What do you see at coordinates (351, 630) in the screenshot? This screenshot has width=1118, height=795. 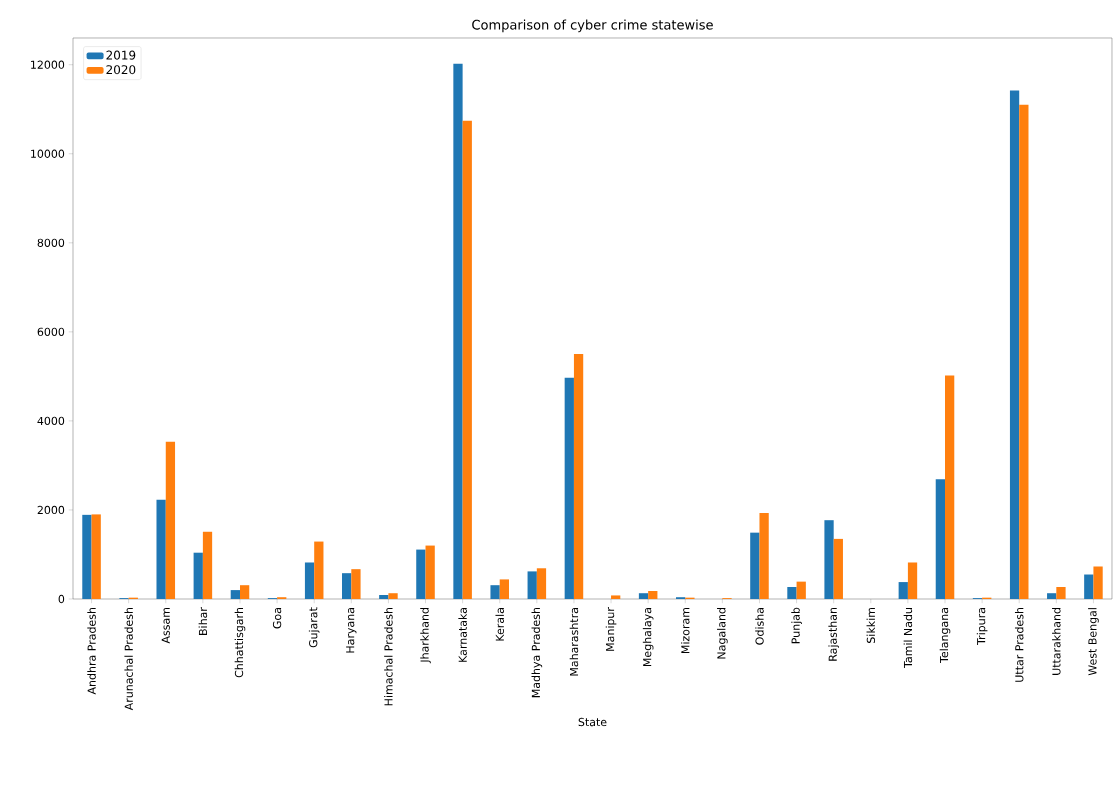 I see `x-tick-label: Haryana` at bounding box center [351, 630].